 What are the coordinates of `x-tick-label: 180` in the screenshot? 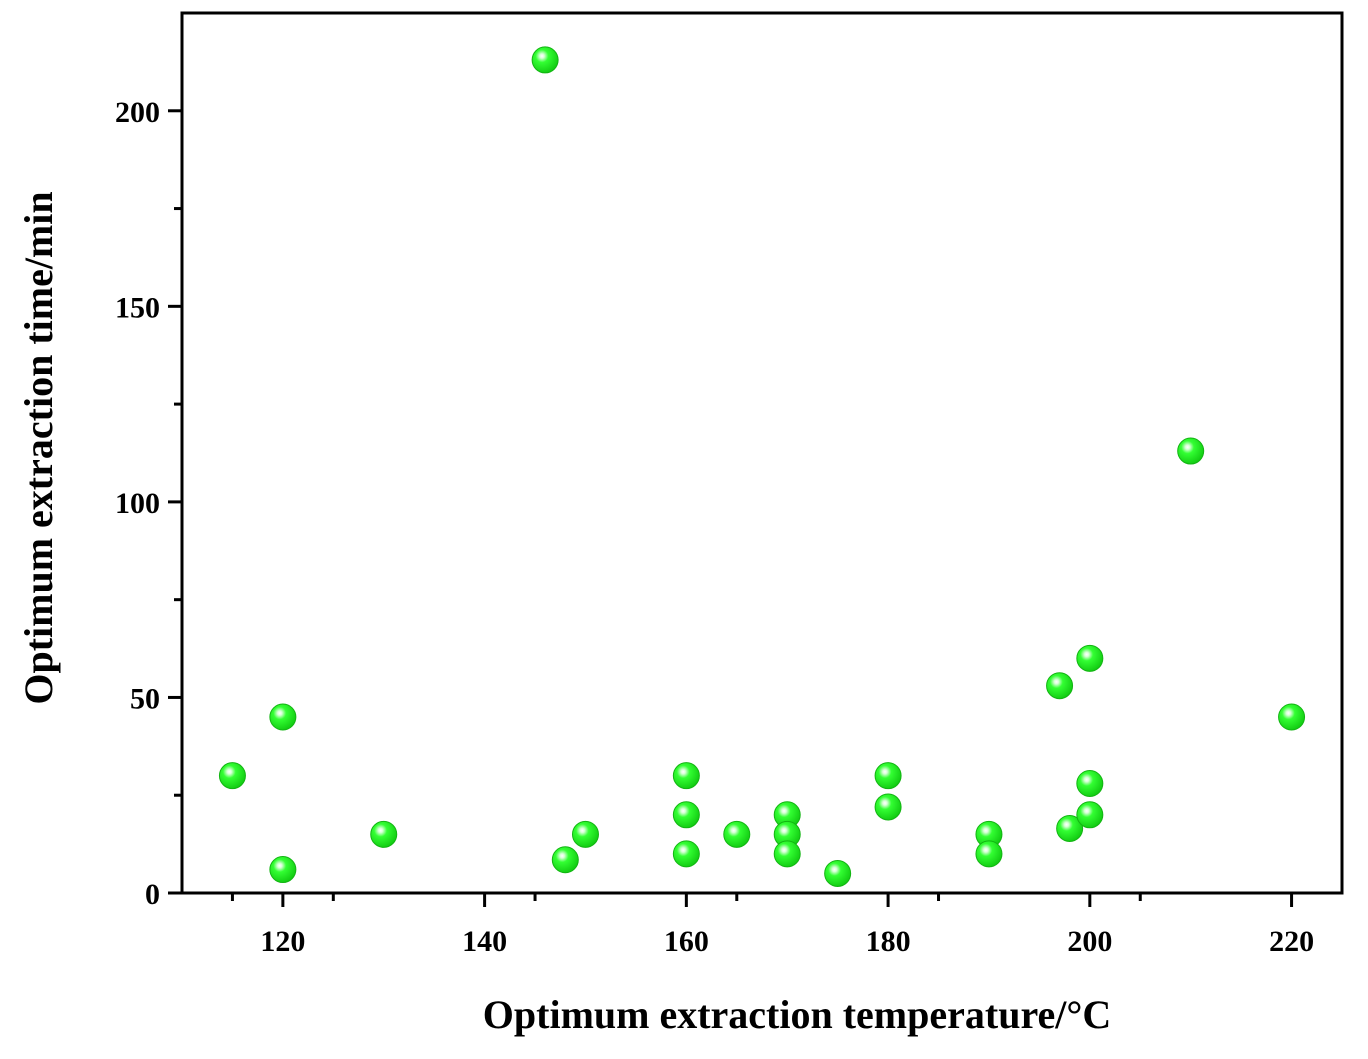 It's located at (888, 941).